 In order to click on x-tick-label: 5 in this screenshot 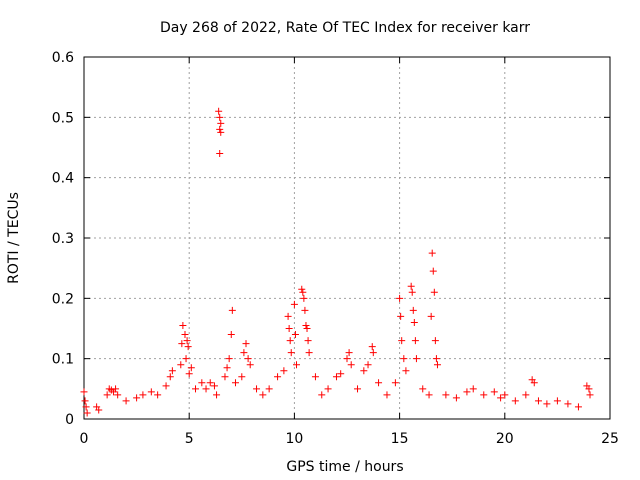, I will do `click(189, 439)`.